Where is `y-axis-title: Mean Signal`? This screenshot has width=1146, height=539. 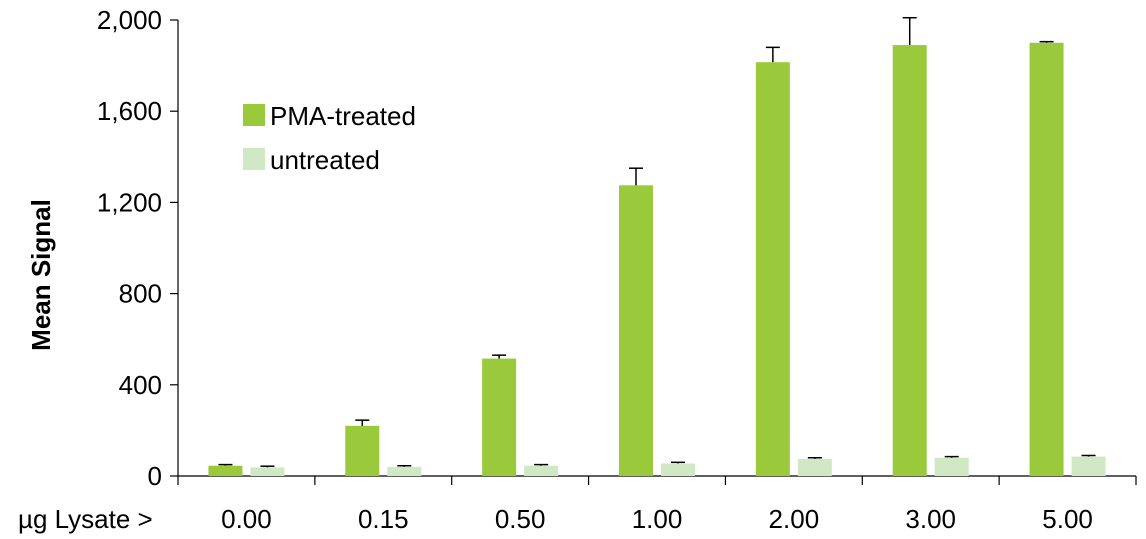
y-axis-title: Mean Signal is located at coordinates (41, 275).